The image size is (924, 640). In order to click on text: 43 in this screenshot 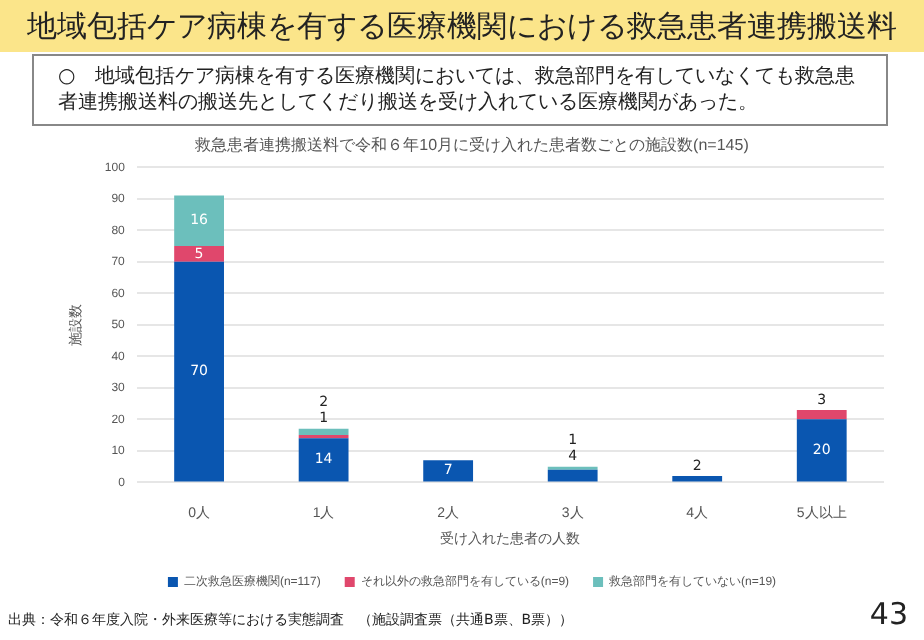, I will do `click(888, 614)`.